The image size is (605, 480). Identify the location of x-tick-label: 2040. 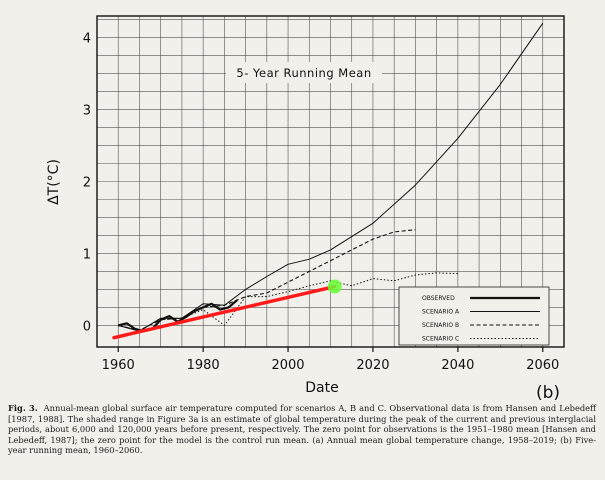
(457, 365).